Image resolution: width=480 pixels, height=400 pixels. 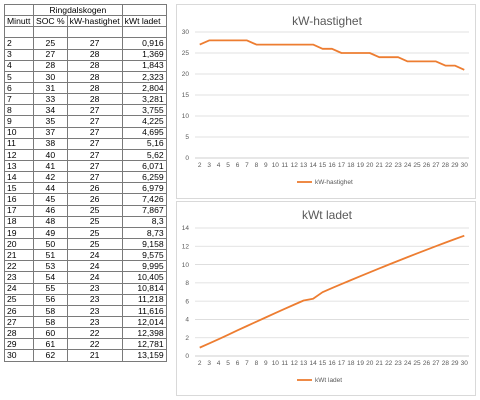 What do you see at coordinates (144, 54) in the screenshot?
I see `cell-kwt-ladet: 1,369` at bounding box center [144, 54].